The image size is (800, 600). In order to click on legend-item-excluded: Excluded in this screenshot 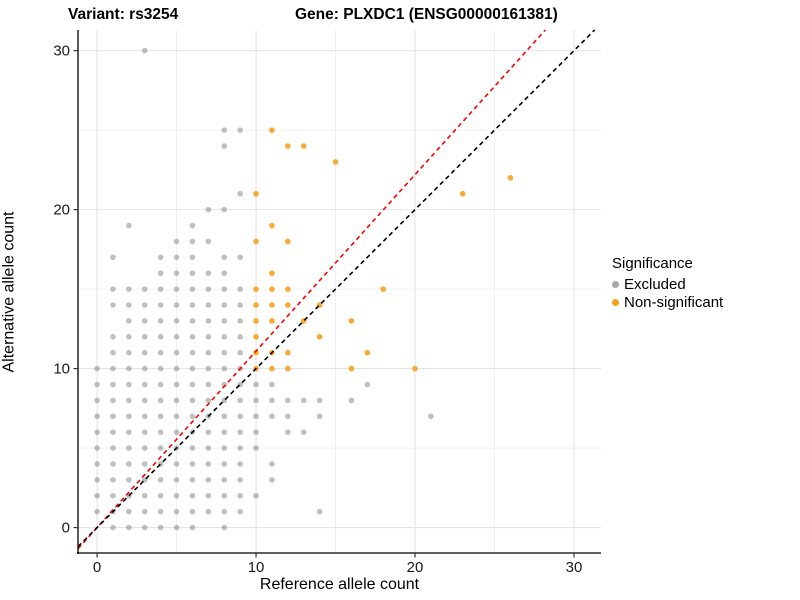, I will do `click(667, 284)`.